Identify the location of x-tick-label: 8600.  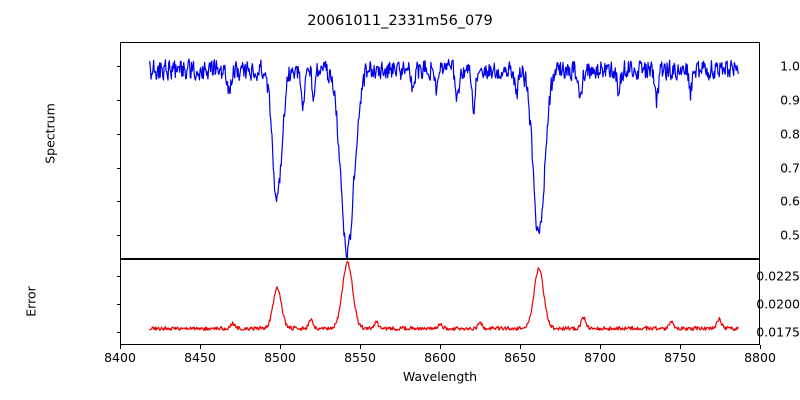
(440, 357).